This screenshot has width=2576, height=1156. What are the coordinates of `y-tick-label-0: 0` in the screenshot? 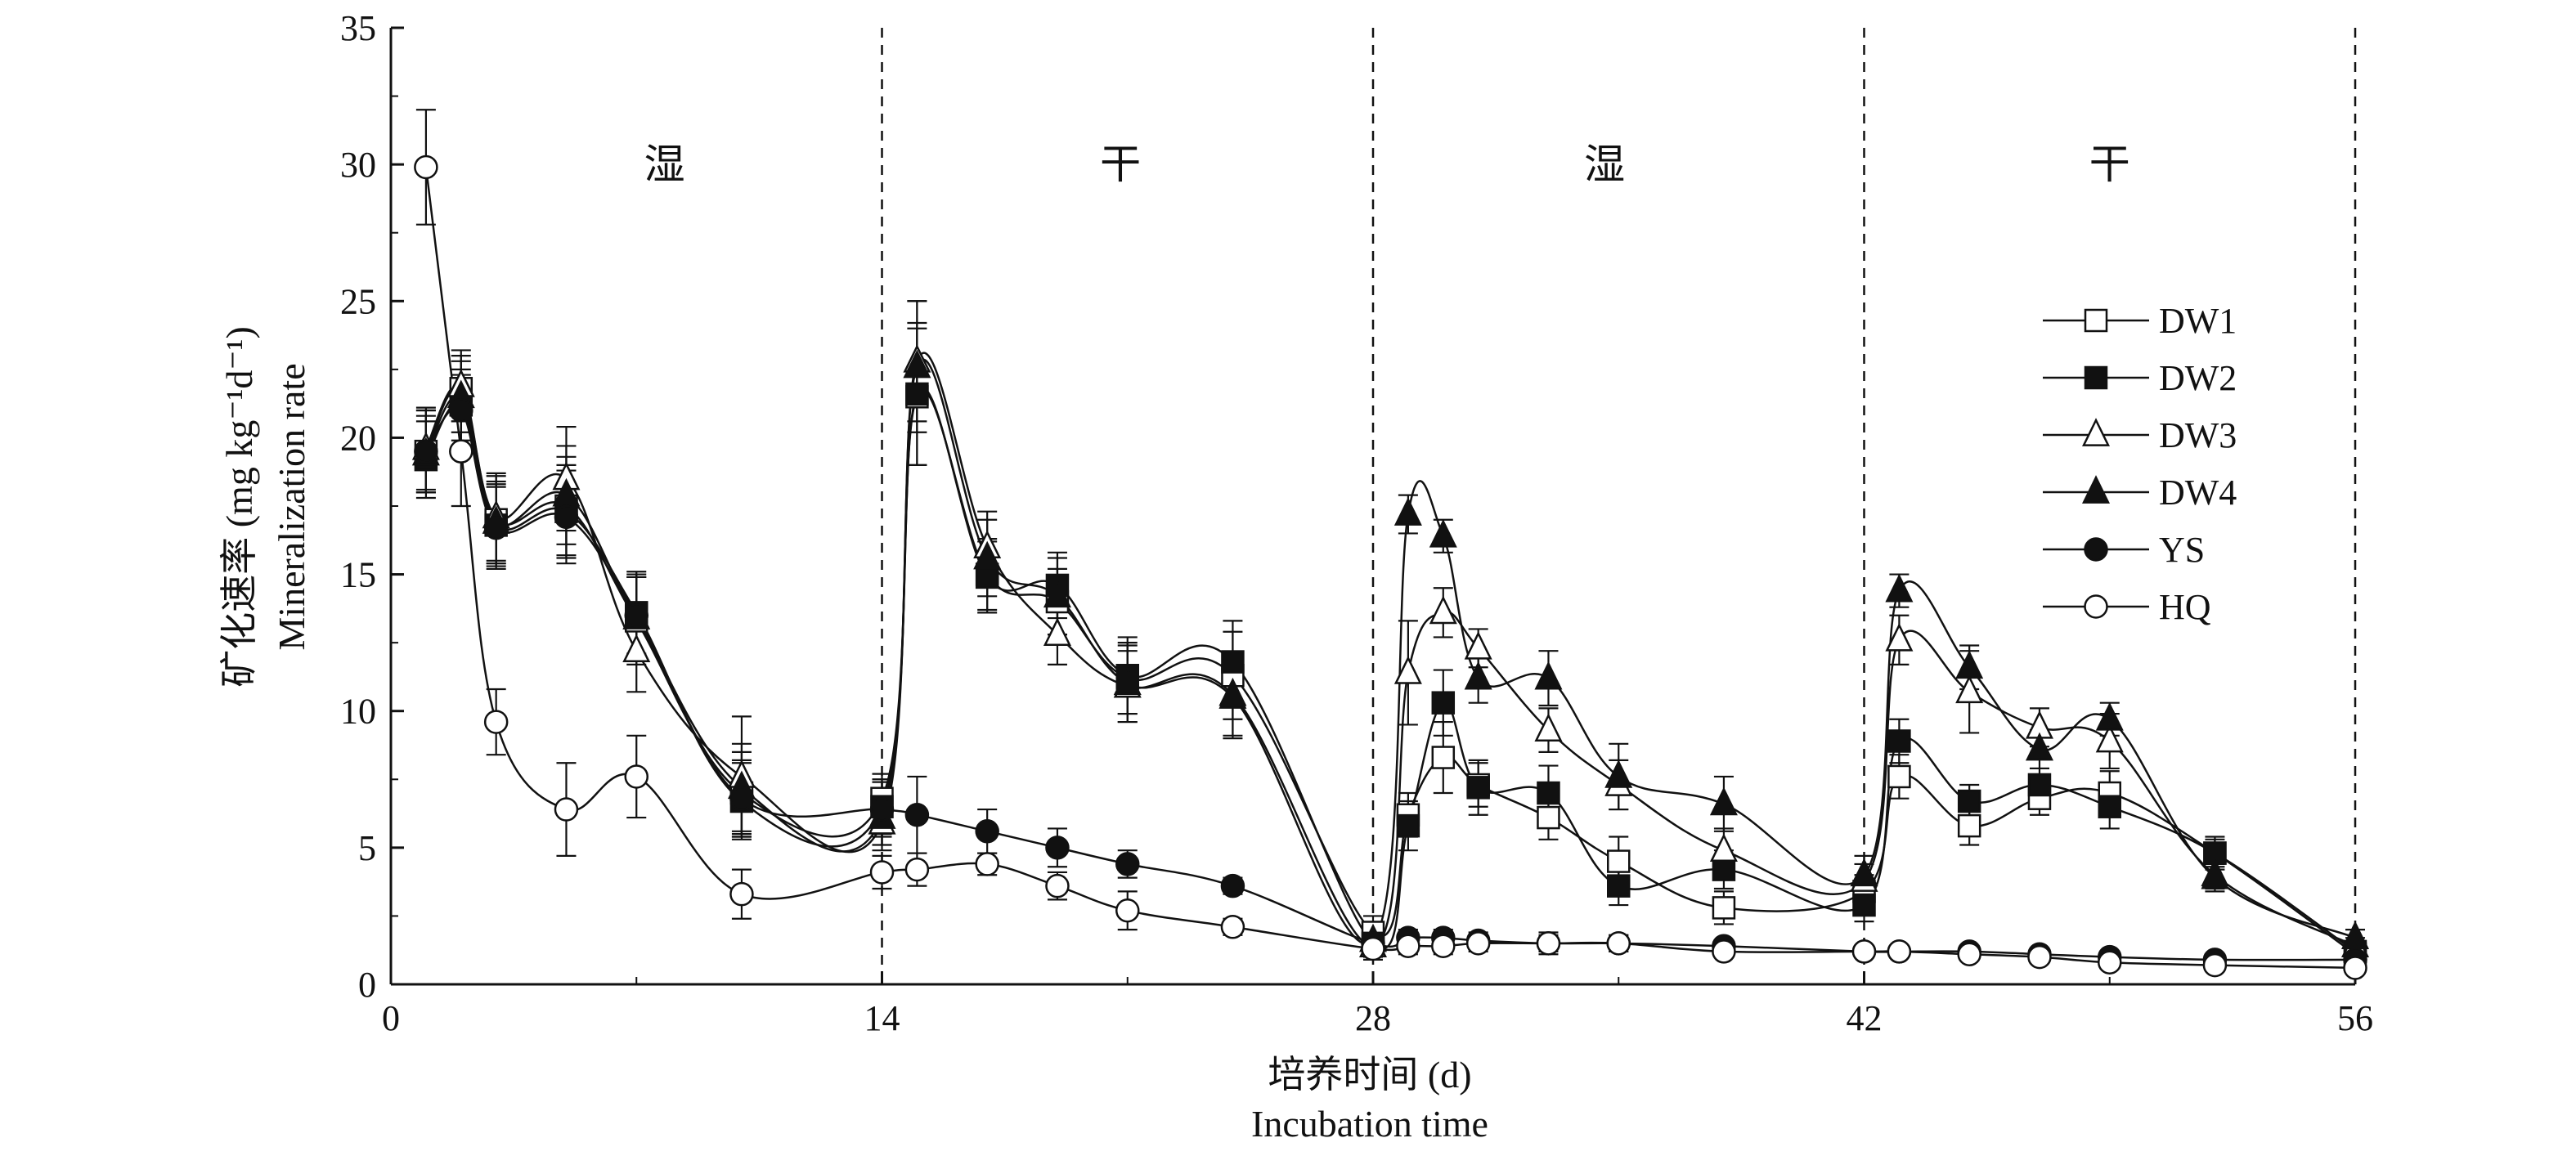 It's located at (367, 985).